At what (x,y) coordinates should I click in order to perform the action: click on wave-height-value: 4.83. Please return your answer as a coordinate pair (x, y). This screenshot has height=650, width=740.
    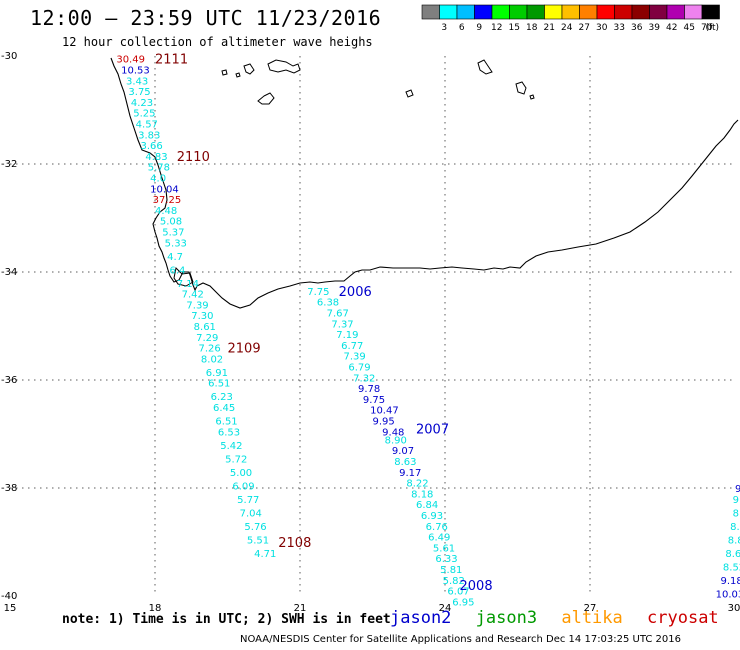
    Looking at the image, I should click on (156, 157).